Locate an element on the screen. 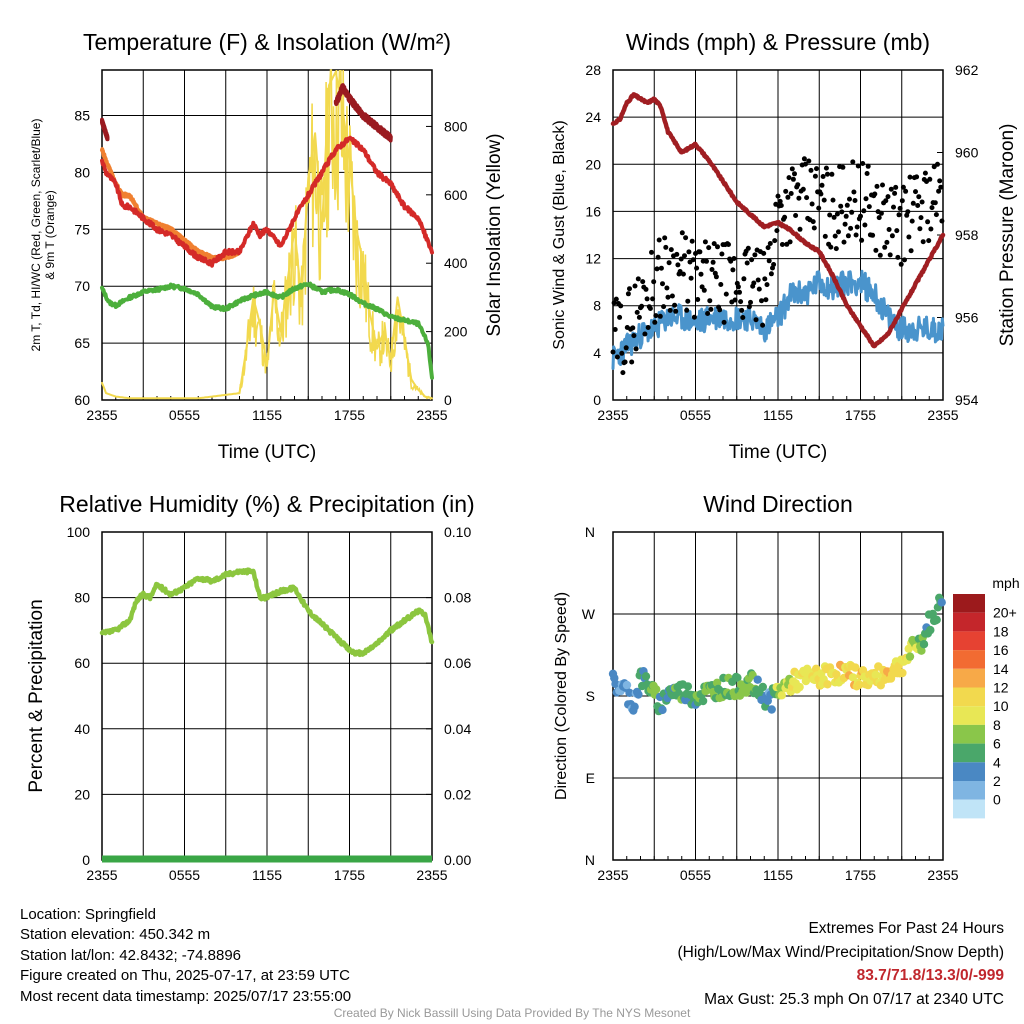 Image resolution: width=1024 pixels, height=1024 pixels. y-tick-label: 16 is located at coordinates (593, 211).